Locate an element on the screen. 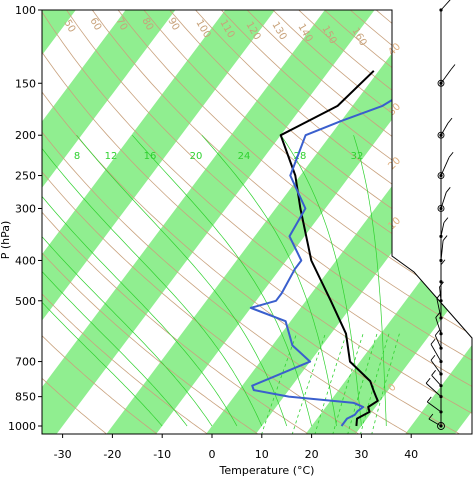 Image resolution: width=474 pixels, height=481 pixels. wind-barbs is located at coordinates (440, 215).